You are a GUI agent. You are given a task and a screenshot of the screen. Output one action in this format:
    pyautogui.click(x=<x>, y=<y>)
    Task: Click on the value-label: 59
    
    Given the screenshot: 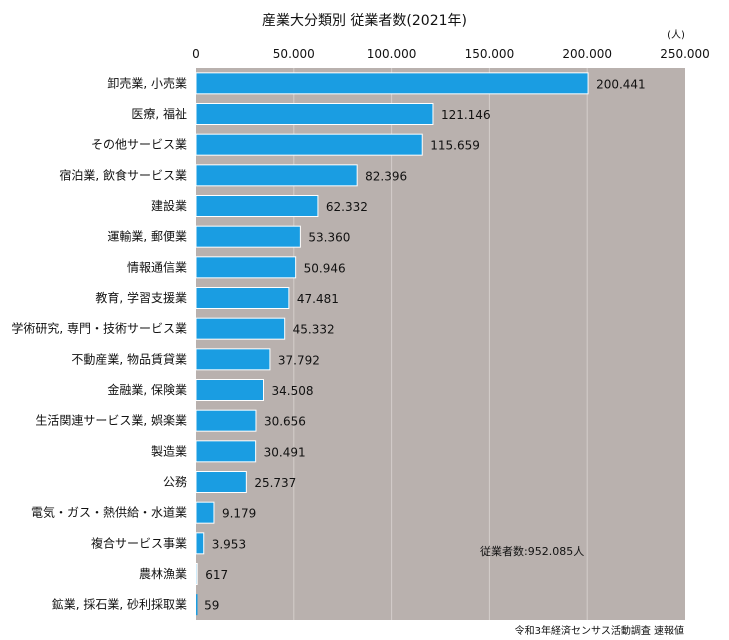 What is the action you would take?
    pyautogui.click(x=211, y=606)
    